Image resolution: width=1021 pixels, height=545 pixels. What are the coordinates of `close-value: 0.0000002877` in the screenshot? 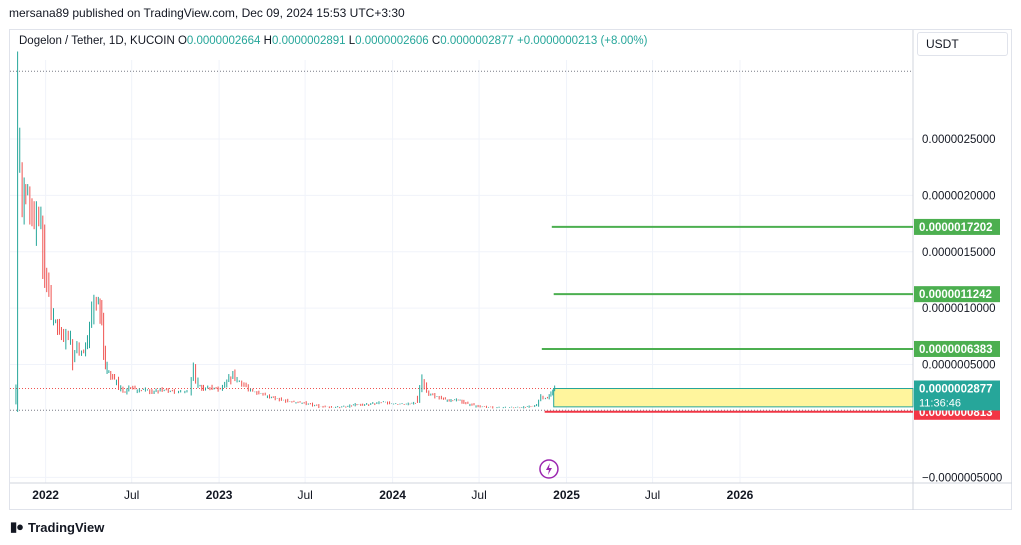 It's located at (477, 41).